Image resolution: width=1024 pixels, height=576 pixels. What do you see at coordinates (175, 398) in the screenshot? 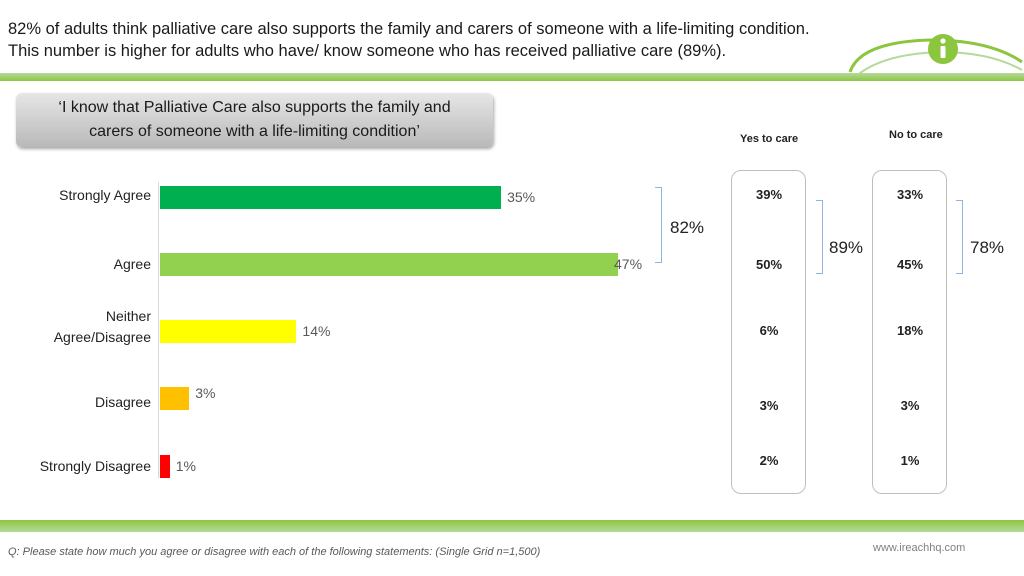
I see `bar-disagree` at bounding box center [175, 398].